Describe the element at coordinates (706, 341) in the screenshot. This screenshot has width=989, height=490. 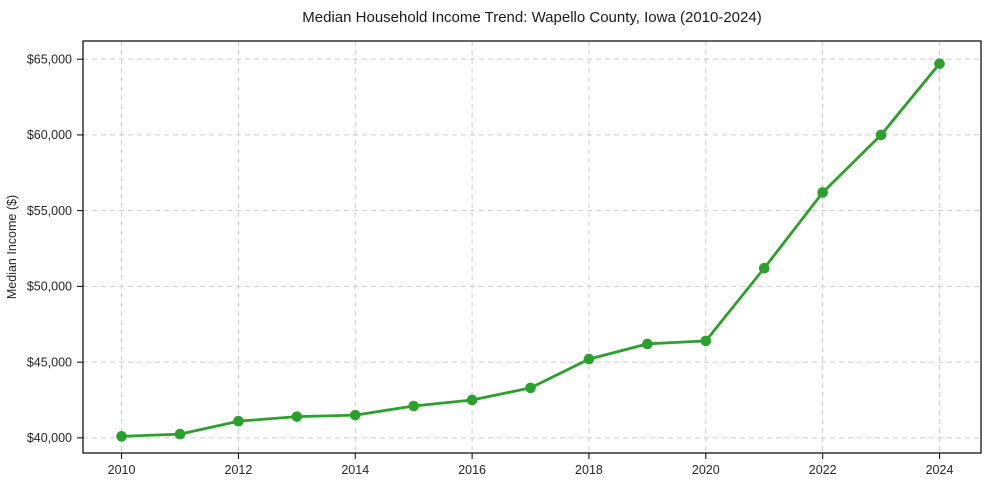
I see `data-point-2020` at that location.